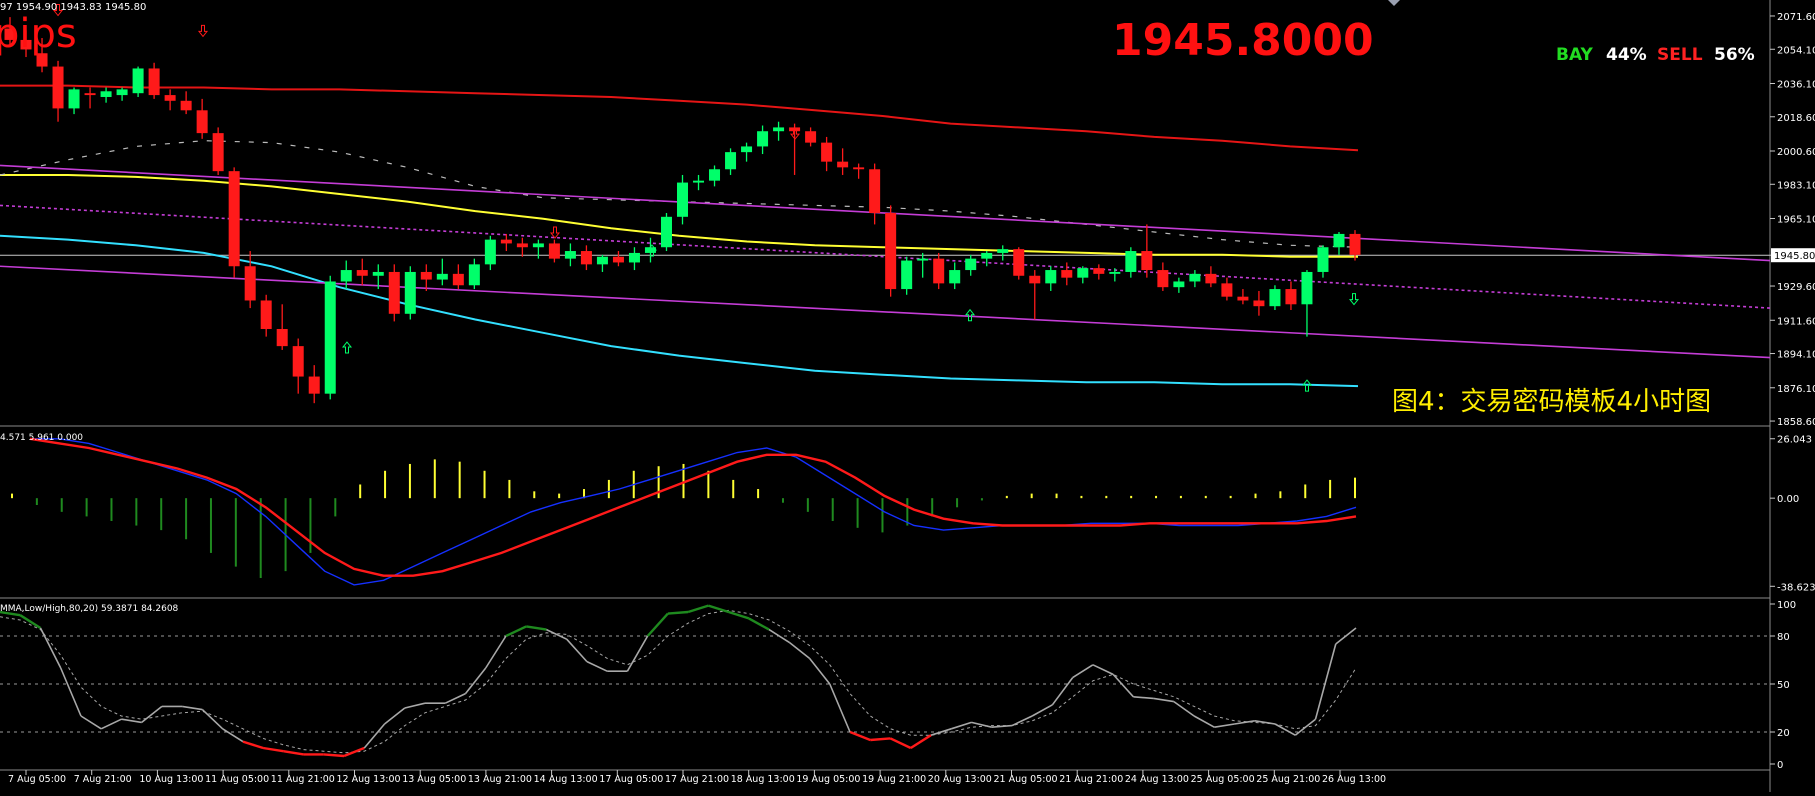 The width and height of the screenshot is (1815, 796). Describe the element at coordinates (1026, 779) in the screenshot. I see `time-tick-label: 21 Aug 05:00` at that location.